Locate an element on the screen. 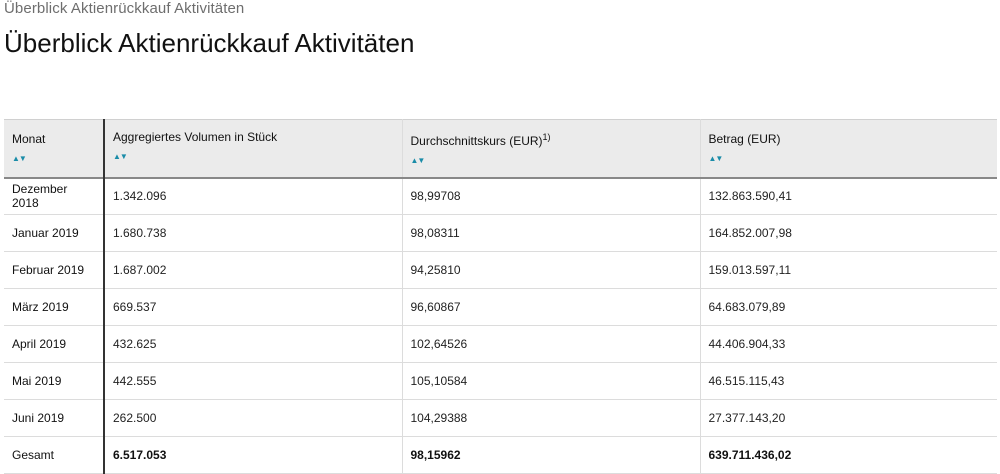 This screenshot has width=1000, height=474. cell-month: Dezember 2018 is located at coordinates (54, 196).